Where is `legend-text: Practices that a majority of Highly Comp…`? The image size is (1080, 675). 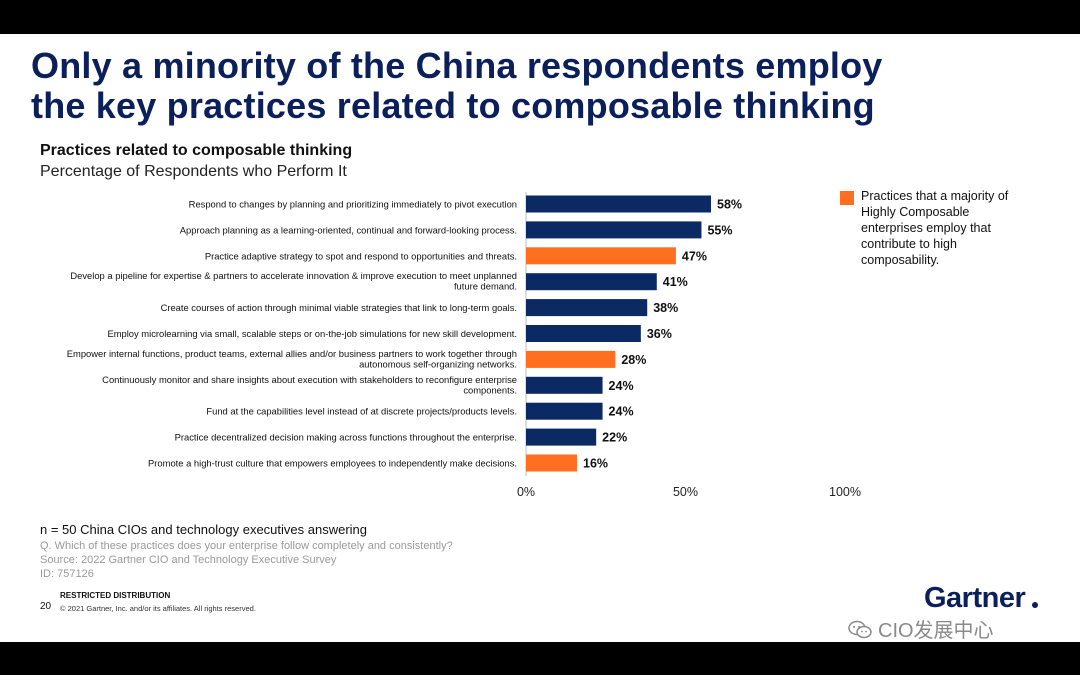
legend-text: Practices that a majority of Highly Comp… is located at coordinates (935, 228).